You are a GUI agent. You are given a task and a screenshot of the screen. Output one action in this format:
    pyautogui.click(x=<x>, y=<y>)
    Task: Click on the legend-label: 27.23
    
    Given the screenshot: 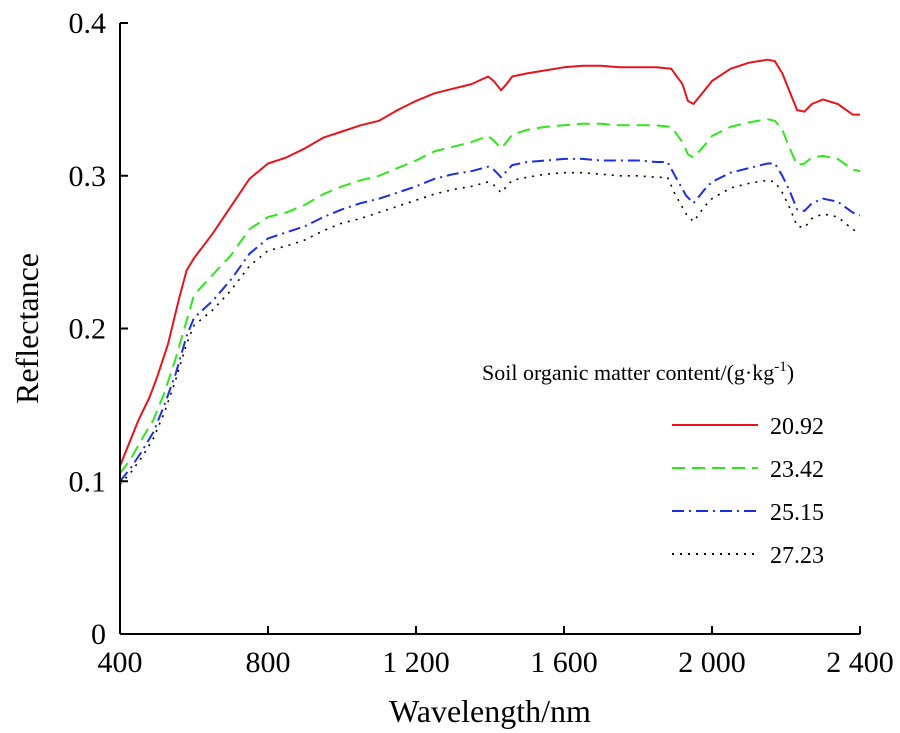 What is the action you would take?
    pyautogui.click(x=797, y=556)
    